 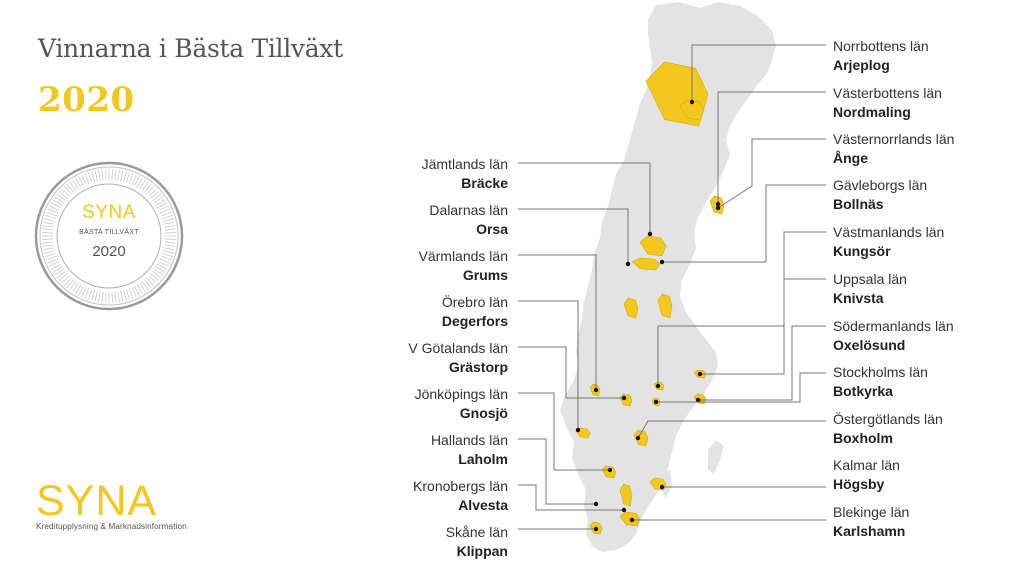 I want to click on label-boxholm: Östergötlands län Boxholm, so click(x=928, y=429).